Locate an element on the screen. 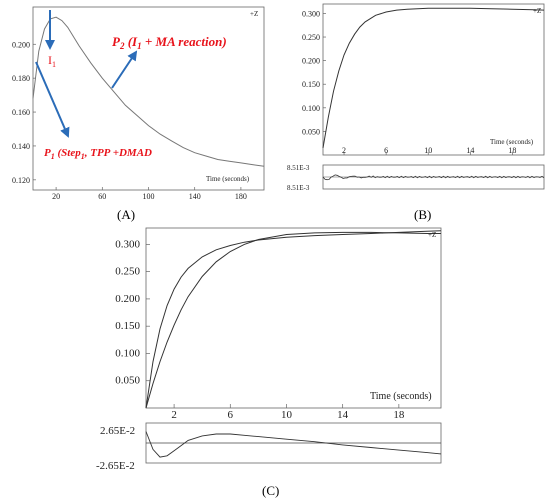 This screenshot has width=550, height=501. panel-c-x-ticks: 2 6 10 14 18 is located at coordinates (288, 412).